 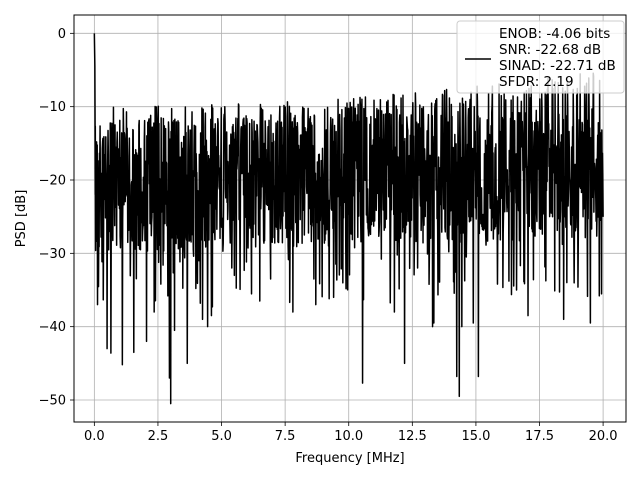 What do you see at coordinates (550, 50) in the screenshot?
I see `legend-entry-snr: SNR: -22.68 dB` at bounding box center [550, 50].